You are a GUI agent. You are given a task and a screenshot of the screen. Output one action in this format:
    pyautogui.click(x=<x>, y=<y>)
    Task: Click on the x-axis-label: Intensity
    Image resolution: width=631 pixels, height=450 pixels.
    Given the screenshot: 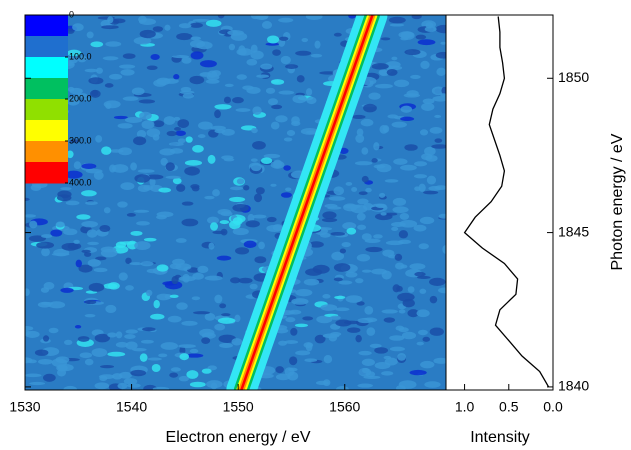 What is the action you would take?
    pyautogui.click(x=500, y=437)
    